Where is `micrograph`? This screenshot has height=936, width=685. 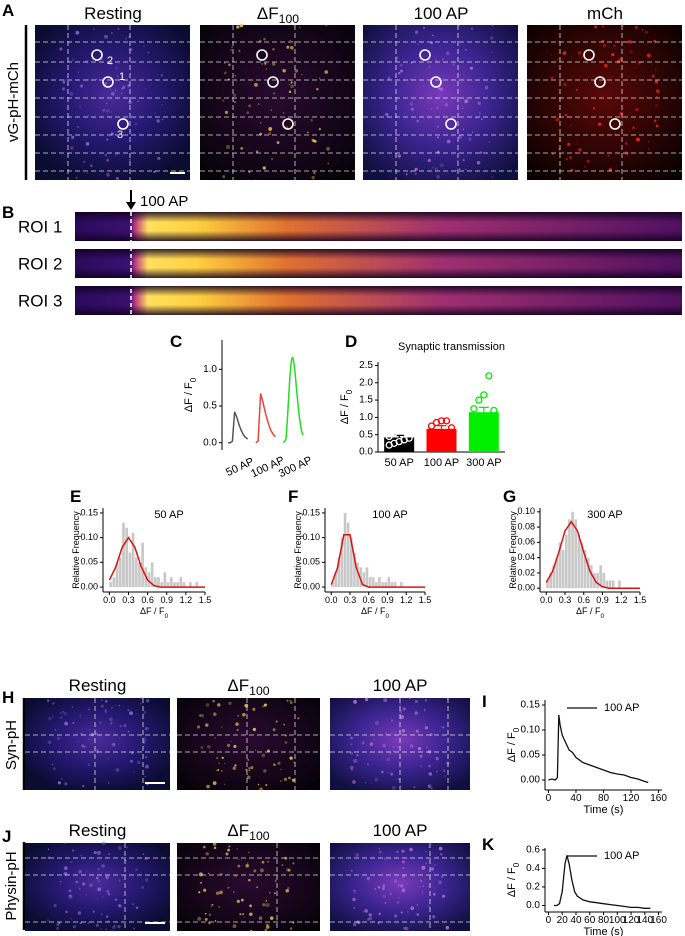 micrograph is located at coordinates (400, 887).